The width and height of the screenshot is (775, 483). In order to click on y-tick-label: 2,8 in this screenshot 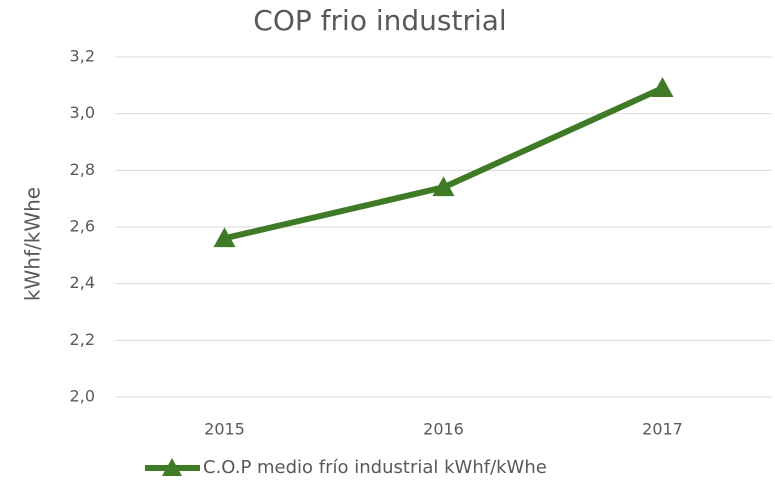, I will do `click(82, 169)`.